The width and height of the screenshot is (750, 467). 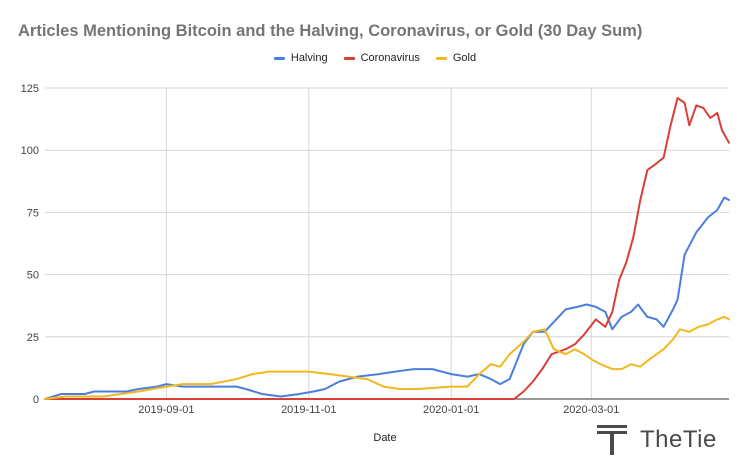 I want to click on legend-item-gold: Gold, so click(x=456, y=58).